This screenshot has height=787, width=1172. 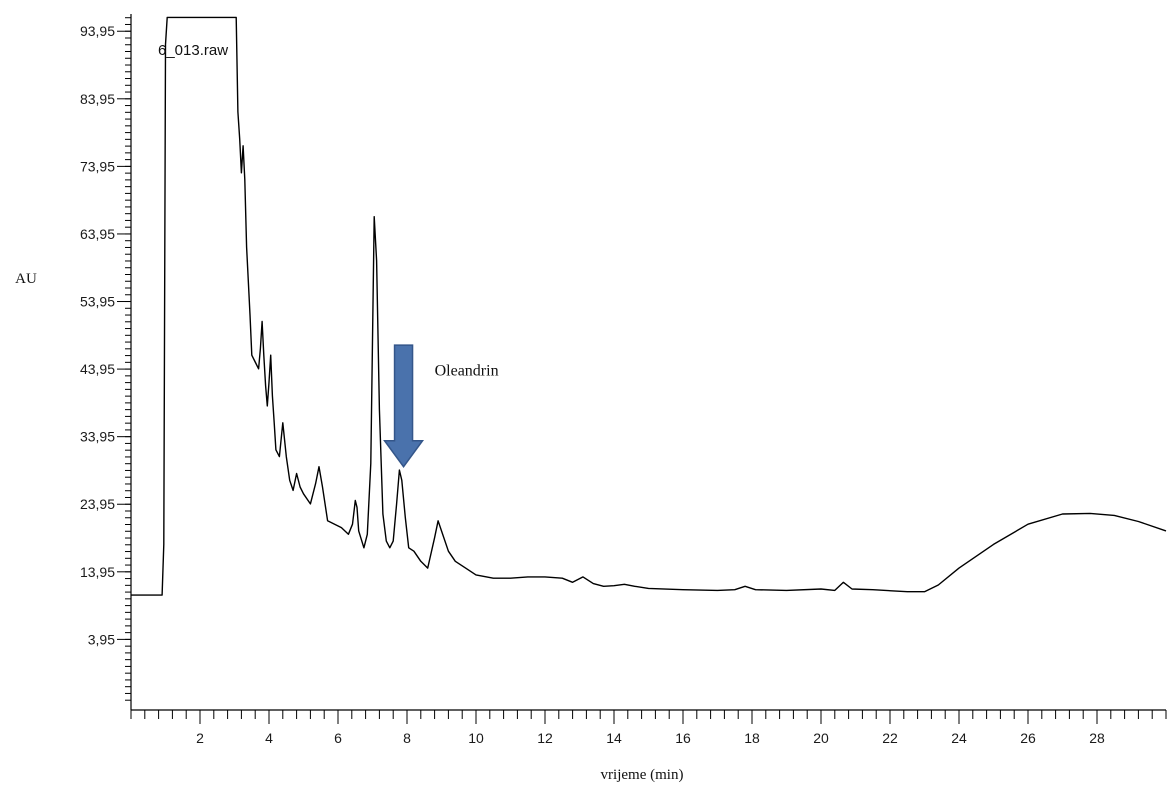 What do you see at coordinates (97, 504) in the screenshot?
I see `y-tick-label: 23,95` at bounding box center [97, 504].